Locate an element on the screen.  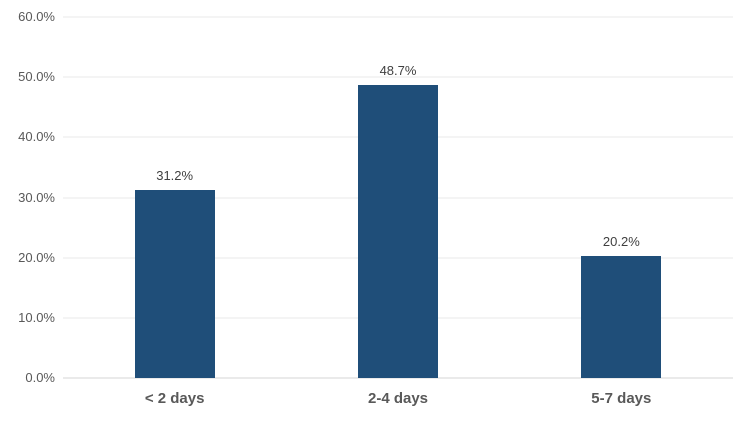
y-tick-label: 0.0% is located at coordinates (40, 377).